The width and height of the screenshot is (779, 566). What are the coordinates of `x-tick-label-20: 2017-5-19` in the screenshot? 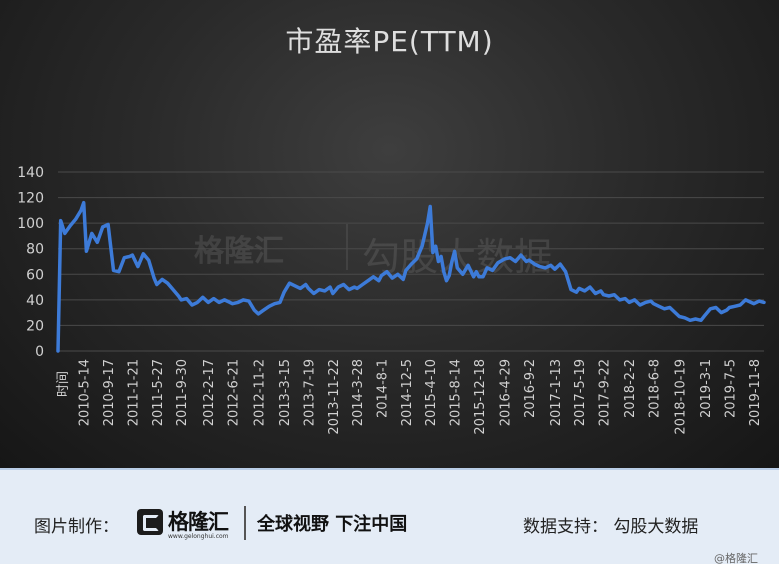 It's located at (580, 392).